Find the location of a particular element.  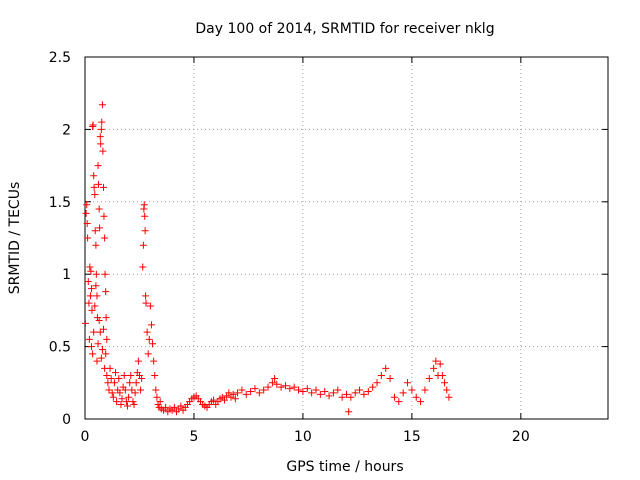

x-tick-label: 5 is located at coordinates (193, 437).